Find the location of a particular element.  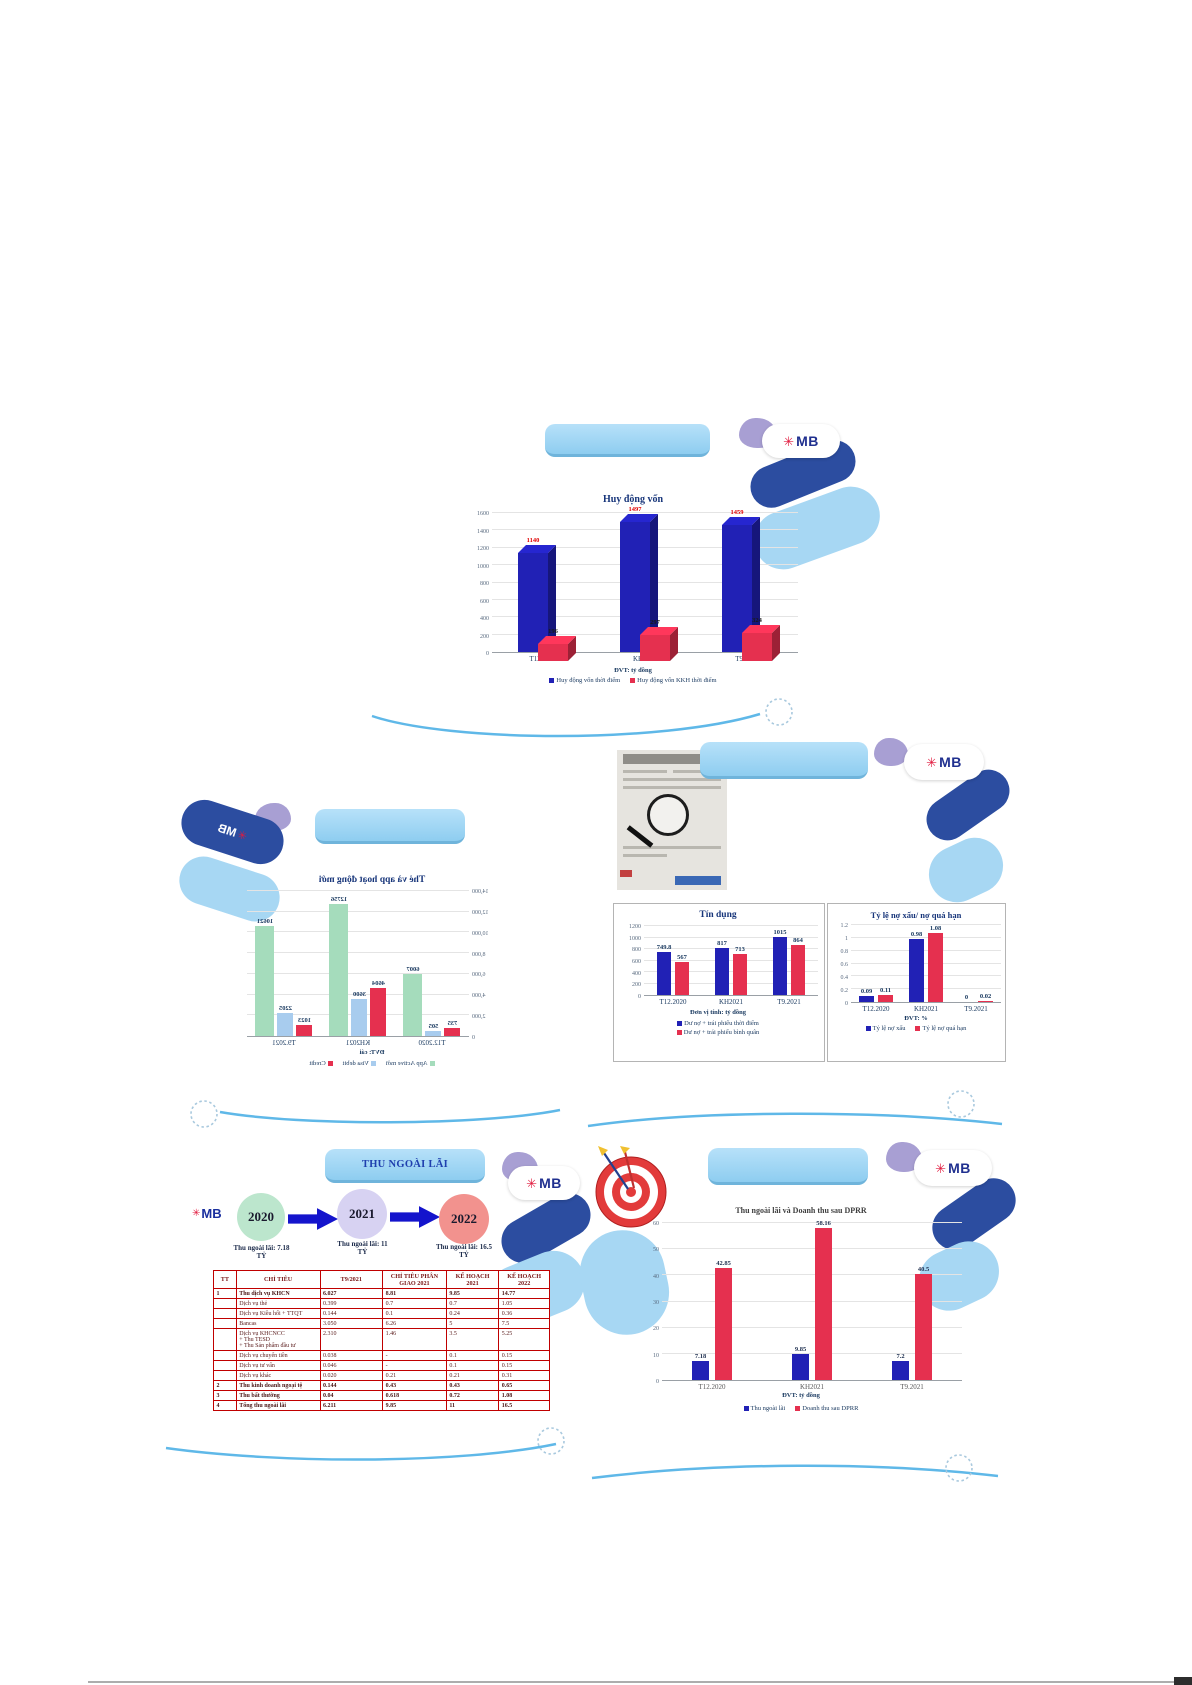

y-tick: 0.6 is located at coordinates (844, 965).